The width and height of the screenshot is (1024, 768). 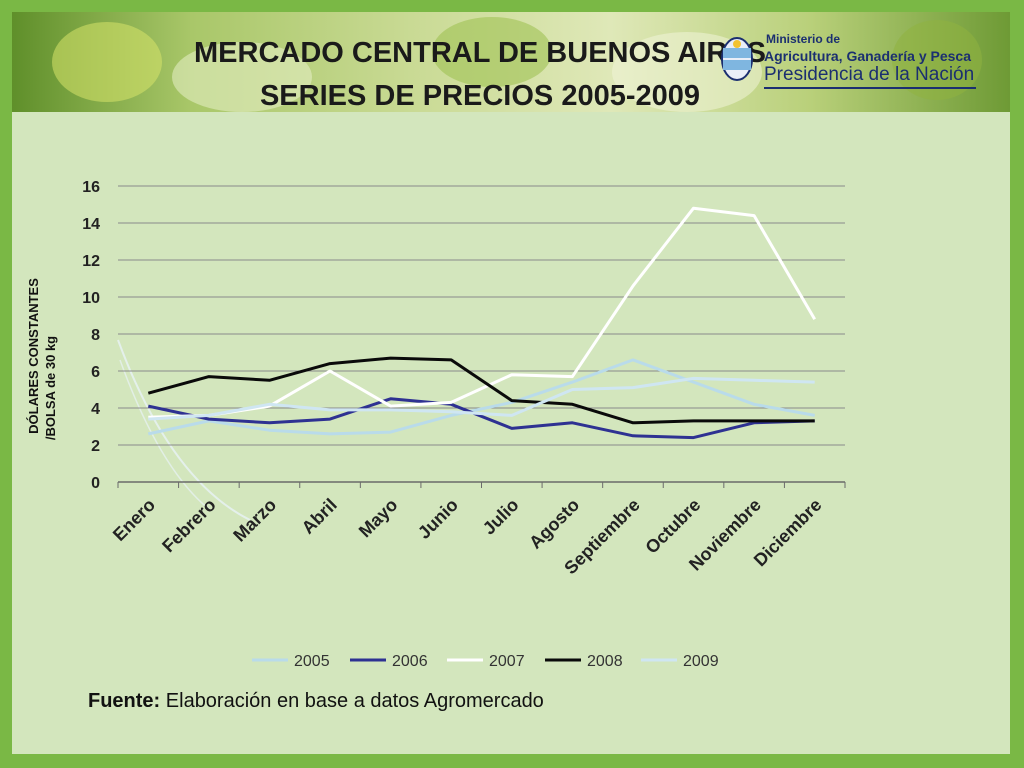 What do you see at coordinates (189, 526) in the screenshot?
I see `x-tick-label: Febrero` at bounding box center [189, 526].